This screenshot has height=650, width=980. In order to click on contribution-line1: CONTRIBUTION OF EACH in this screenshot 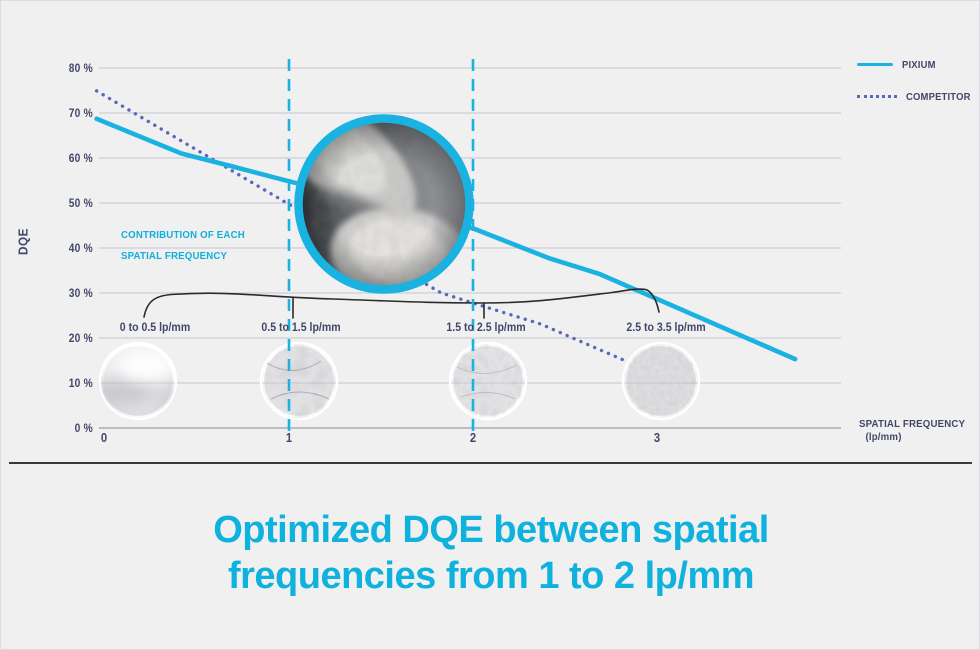, I will do `click(183, 235)`.